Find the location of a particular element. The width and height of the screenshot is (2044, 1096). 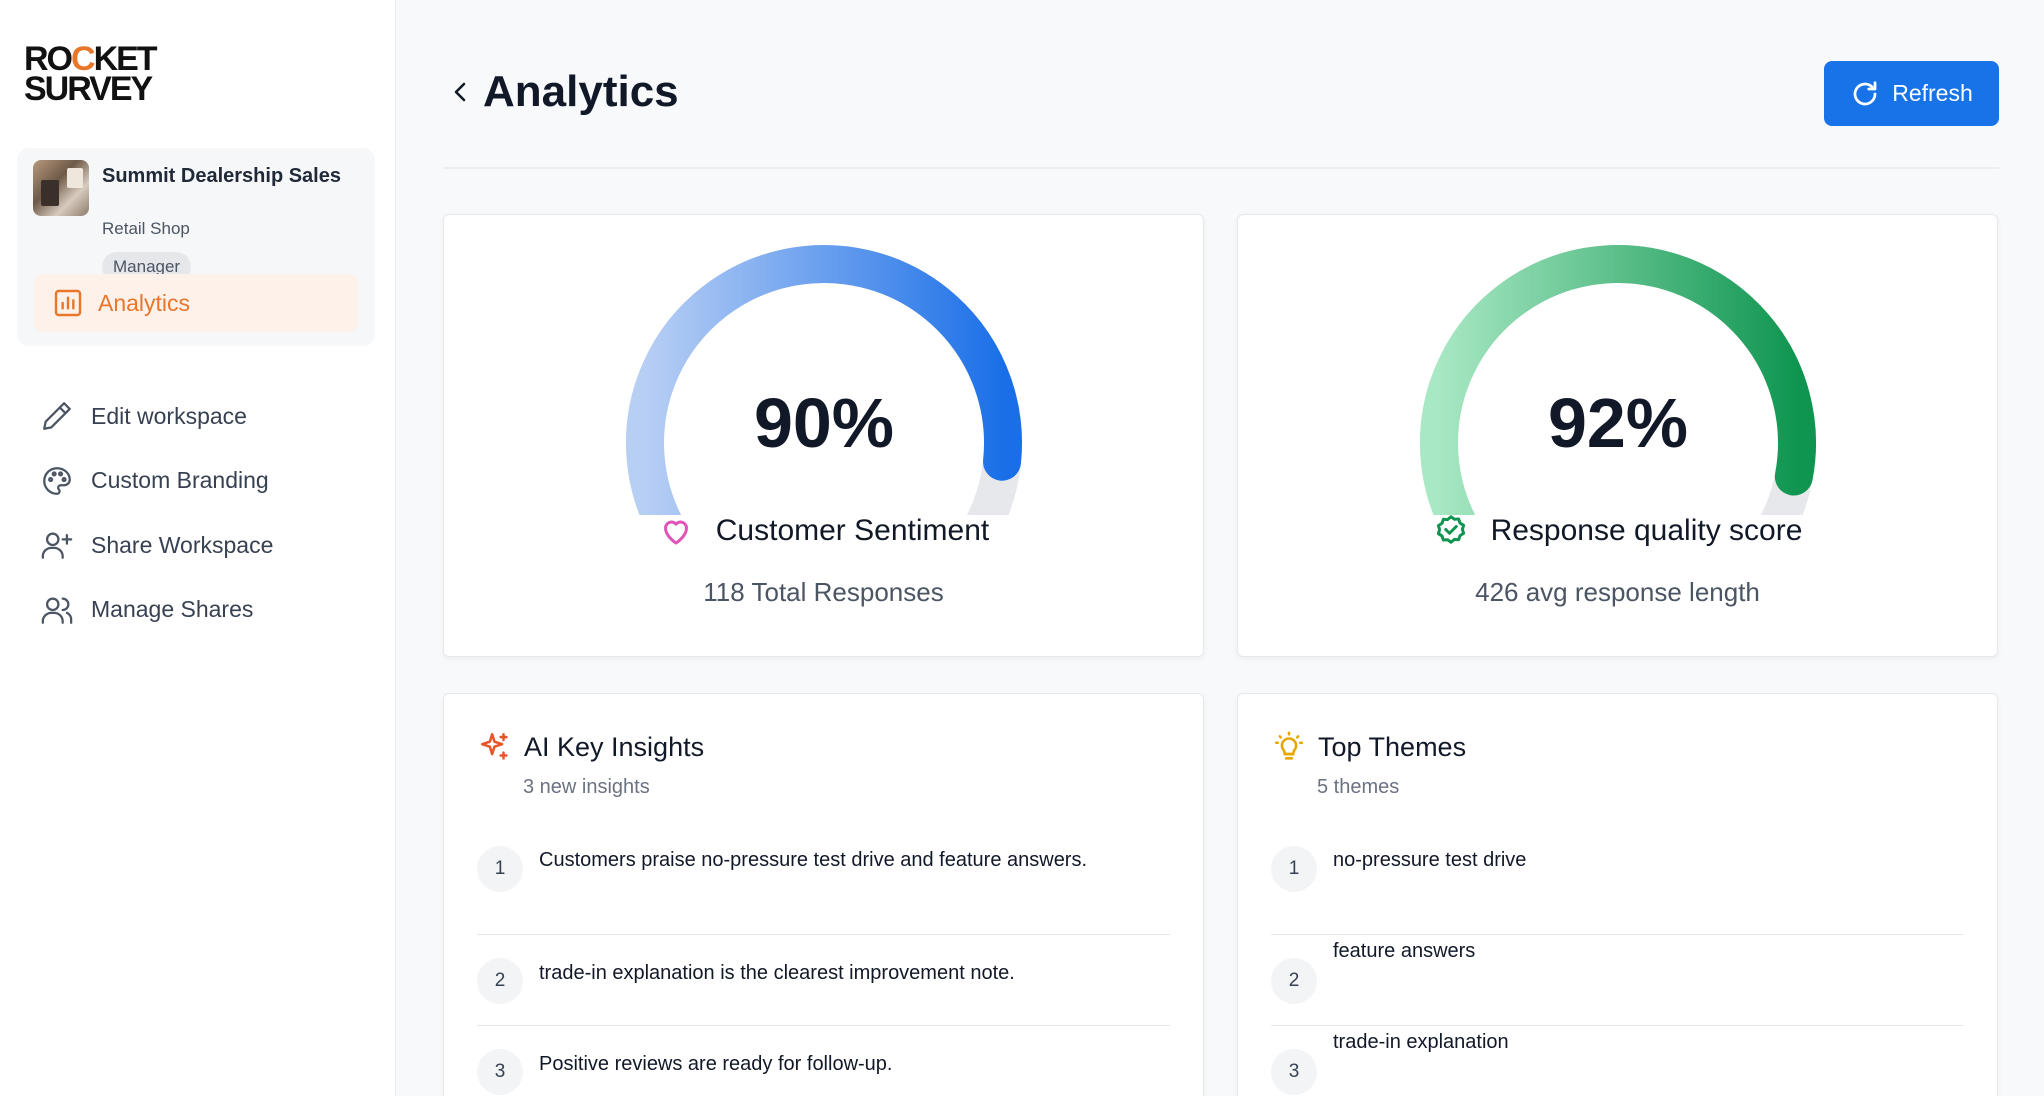

palette-icon is located at coordinates (57, 480).